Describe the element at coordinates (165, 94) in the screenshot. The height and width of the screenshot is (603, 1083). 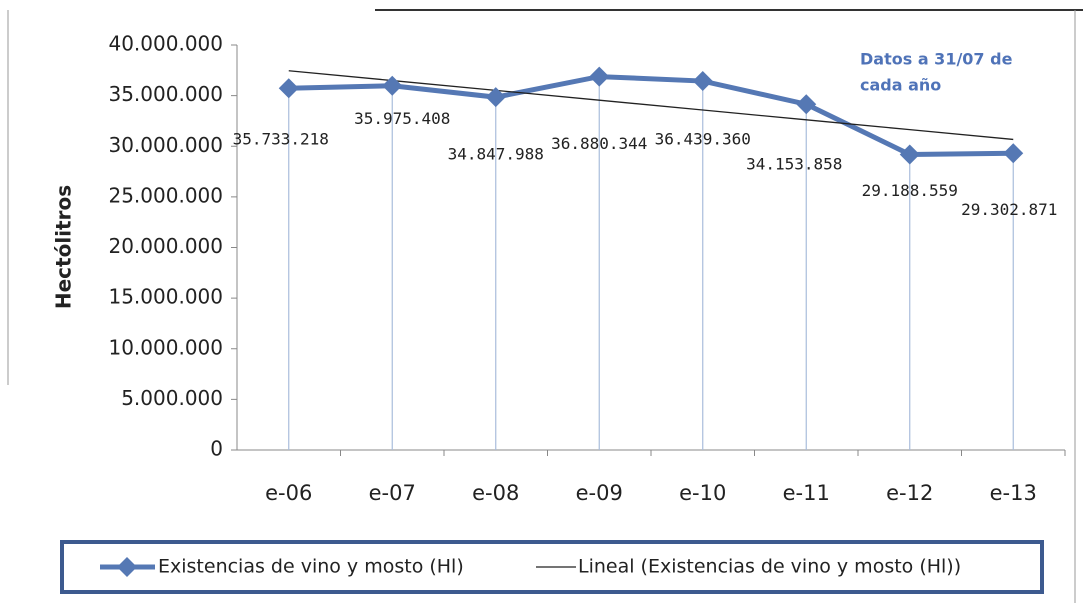
I see `y-tick-label: 35.000.000` at that location.